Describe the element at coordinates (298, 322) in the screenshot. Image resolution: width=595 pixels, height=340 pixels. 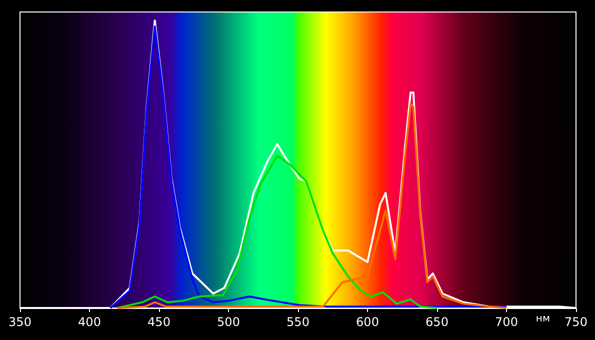
I see `x-tick-label: 550` at that location.